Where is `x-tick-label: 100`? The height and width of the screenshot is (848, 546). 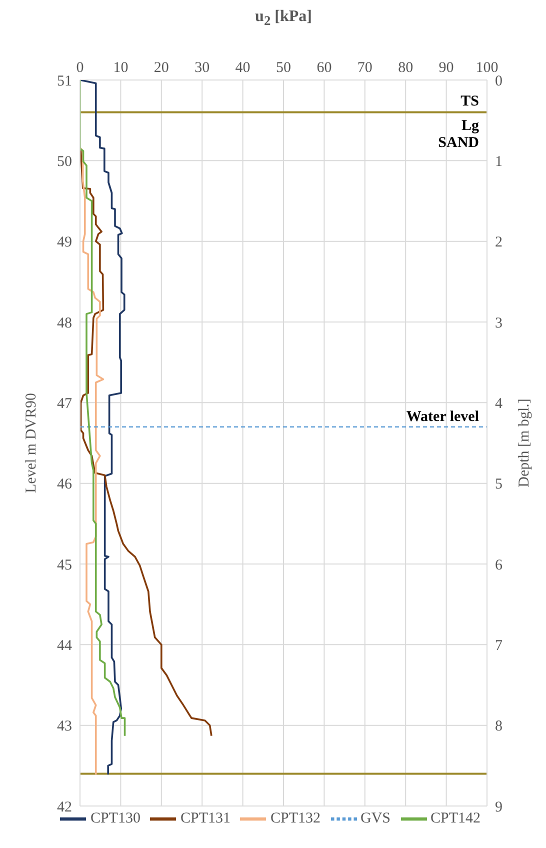
x-tick-label: 100 is located at coordinates (487, 68).